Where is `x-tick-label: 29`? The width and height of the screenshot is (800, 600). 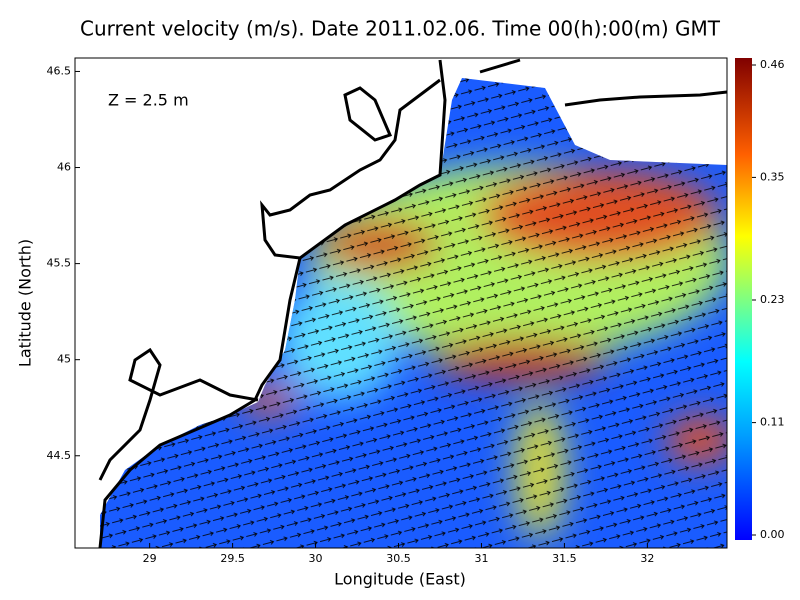 x-tick-label: 29 is located at coordinates (150, 558).